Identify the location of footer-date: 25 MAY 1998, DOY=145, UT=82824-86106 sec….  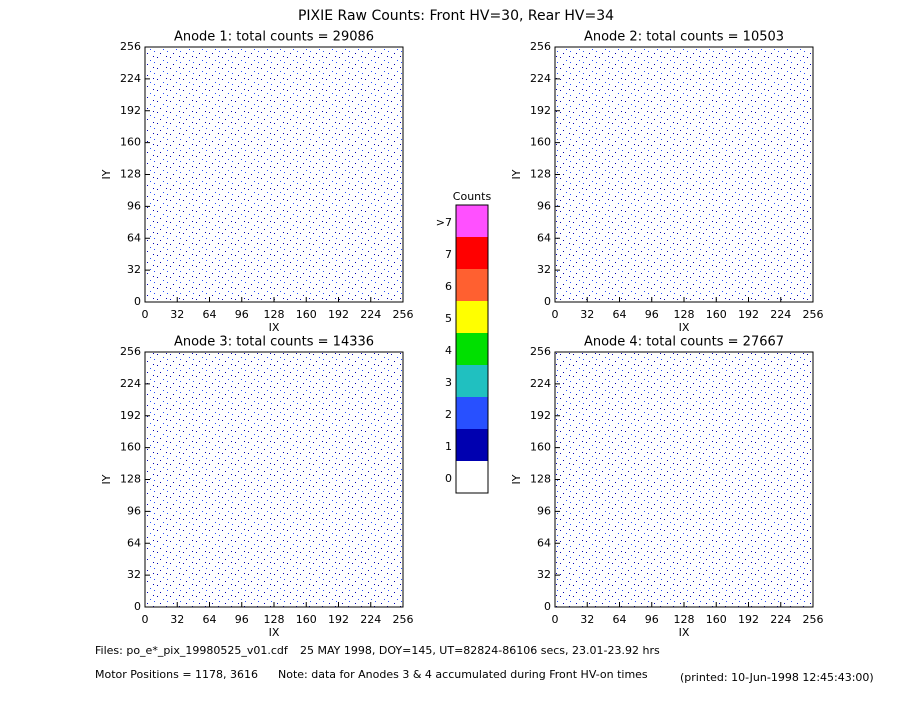
(480, 650).